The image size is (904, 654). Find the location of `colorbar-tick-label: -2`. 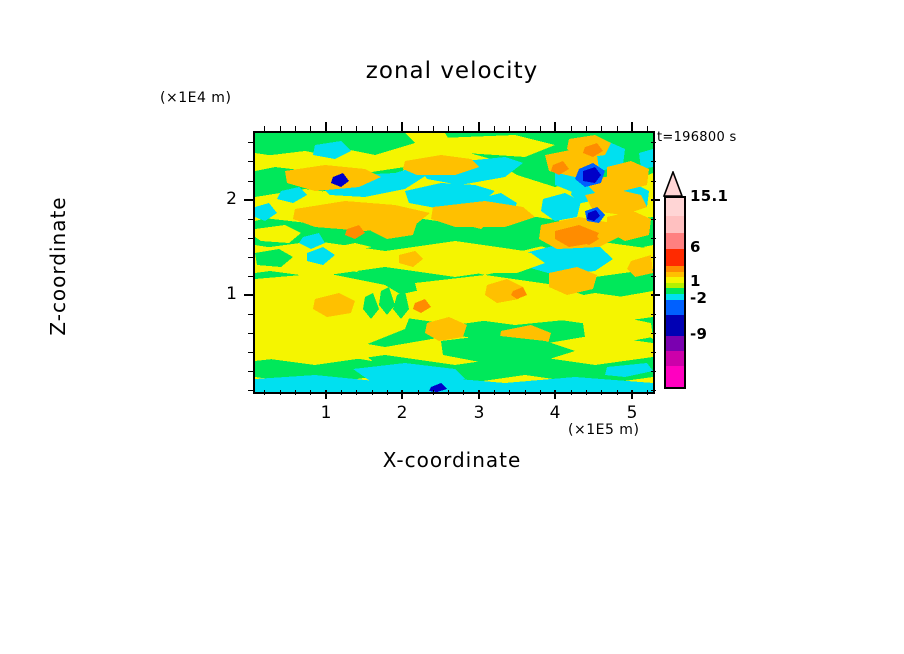

colorbar-tick-label: -2 is located at coordinates (699, 297).